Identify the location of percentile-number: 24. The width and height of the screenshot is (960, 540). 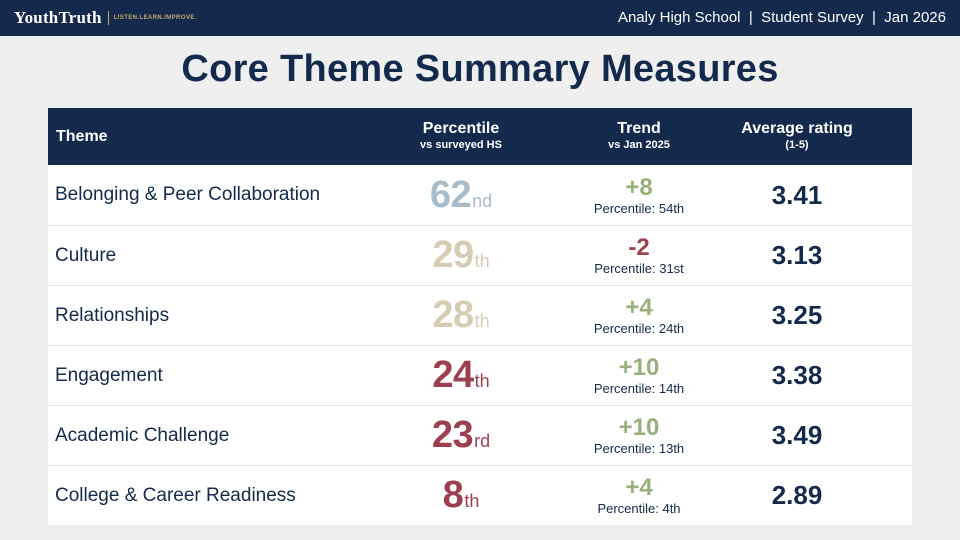
(453, 375).